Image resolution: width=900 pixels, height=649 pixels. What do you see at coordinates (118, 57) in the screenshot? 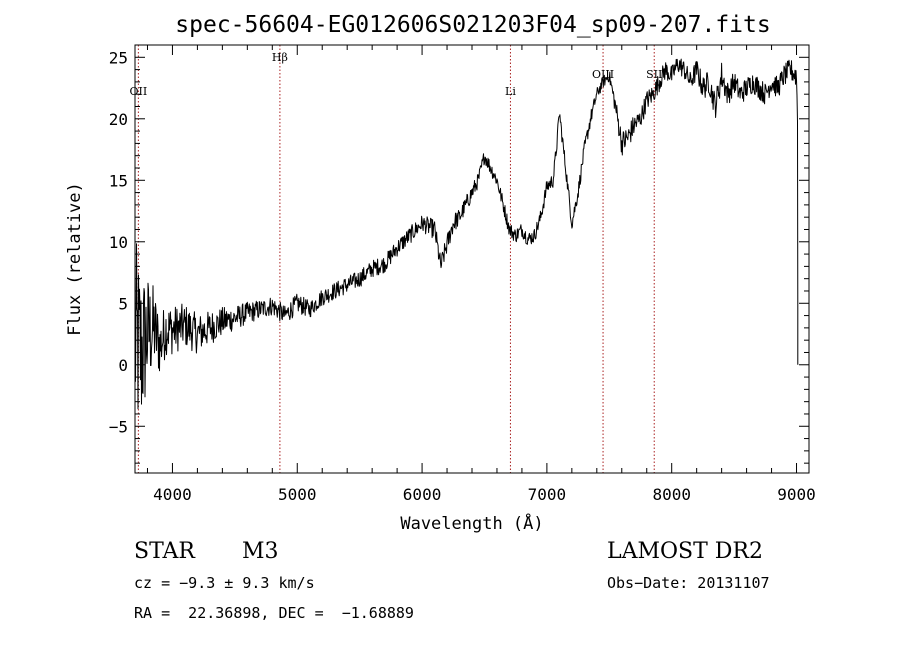
I see `y-tick-label: 25` at bounding box center [118, 57].